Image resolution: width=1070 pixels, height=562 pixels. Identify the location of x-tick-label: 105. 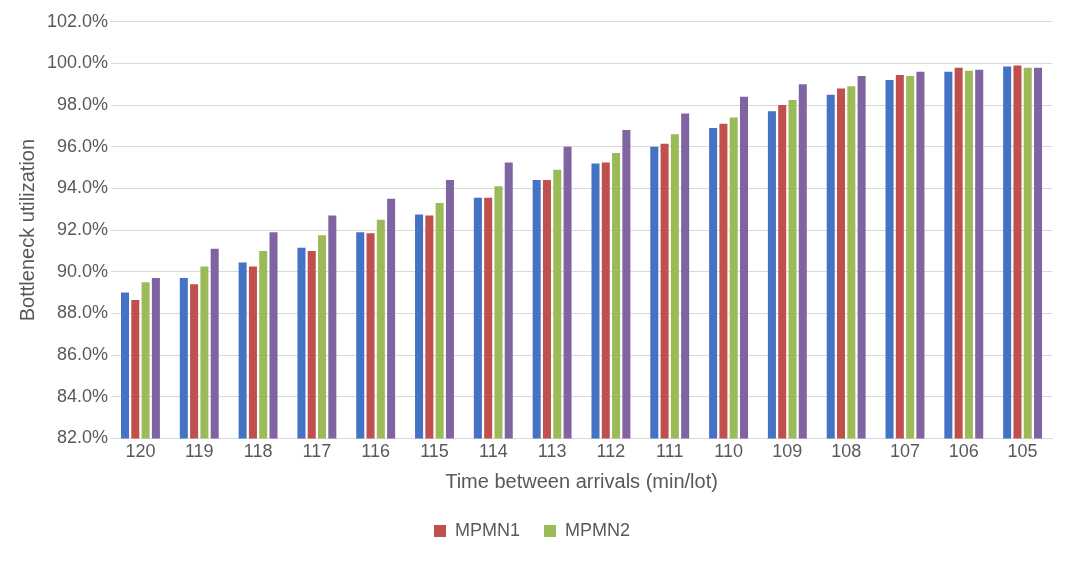
(1022, 451).